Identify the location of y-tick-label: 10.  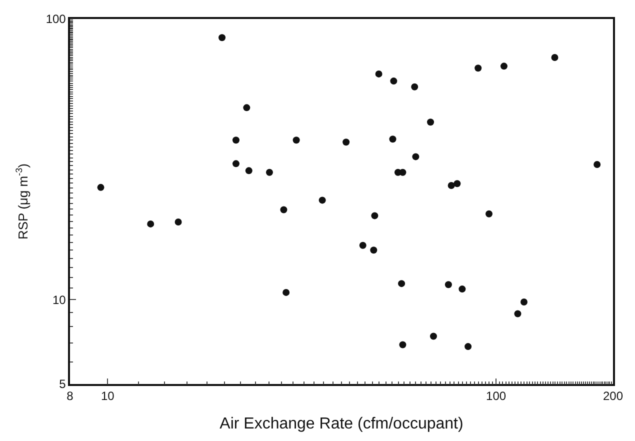
(59, 299).